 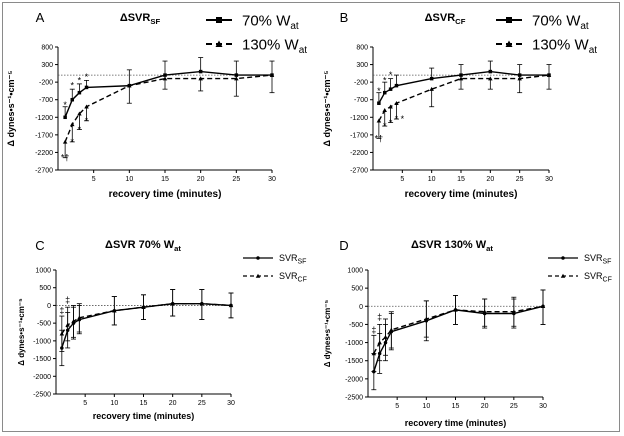 What do you see at coordinates (65, 158) in the screenshot?
I see `significance-marker: *†` at bounding box center [65, 158].